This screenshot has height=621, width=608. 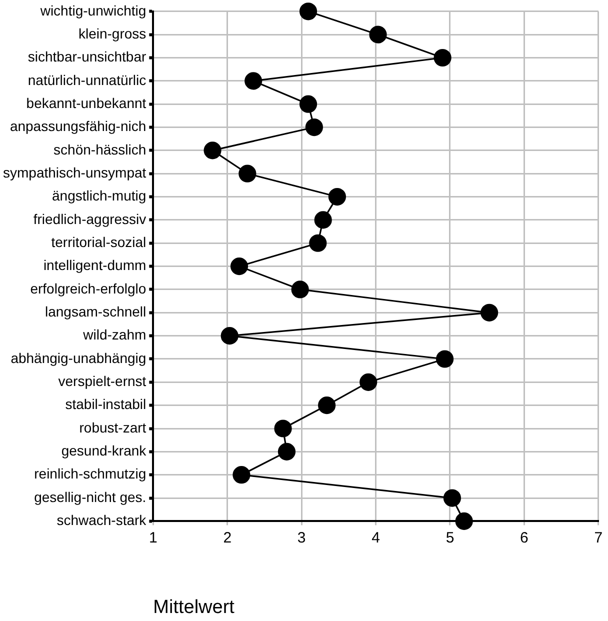 I want to click on y-tick-label: verspielt-ernst, so click(x=102, y=381).